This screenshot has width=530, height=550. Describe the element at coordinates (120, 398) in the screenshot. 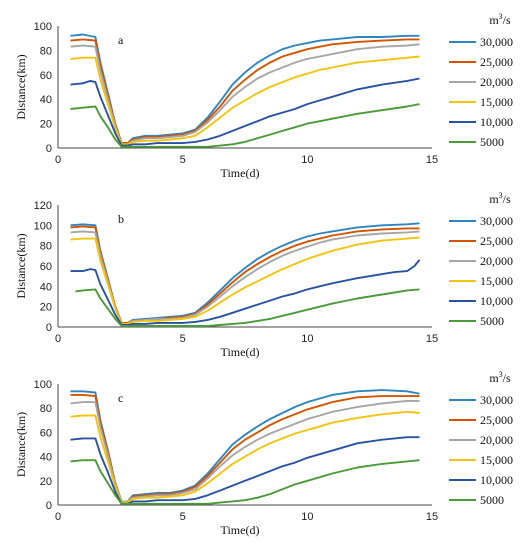

I see `panel-letter: c` at that location.